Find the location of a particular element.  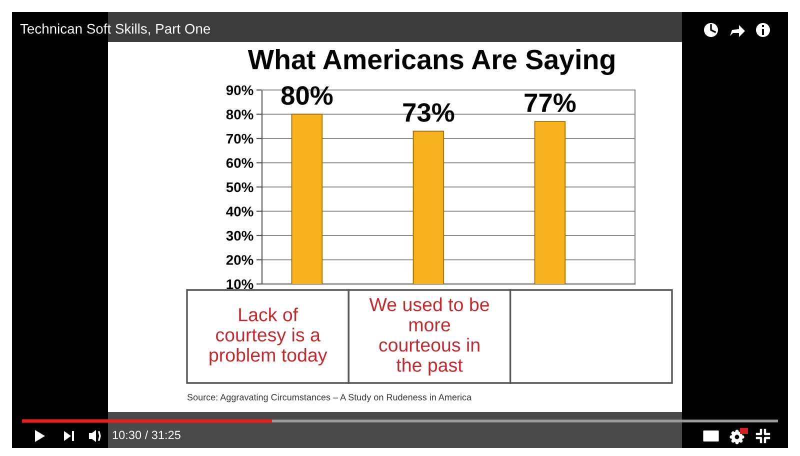

y-tick-label: 60% is located at coordinates (240, 163).